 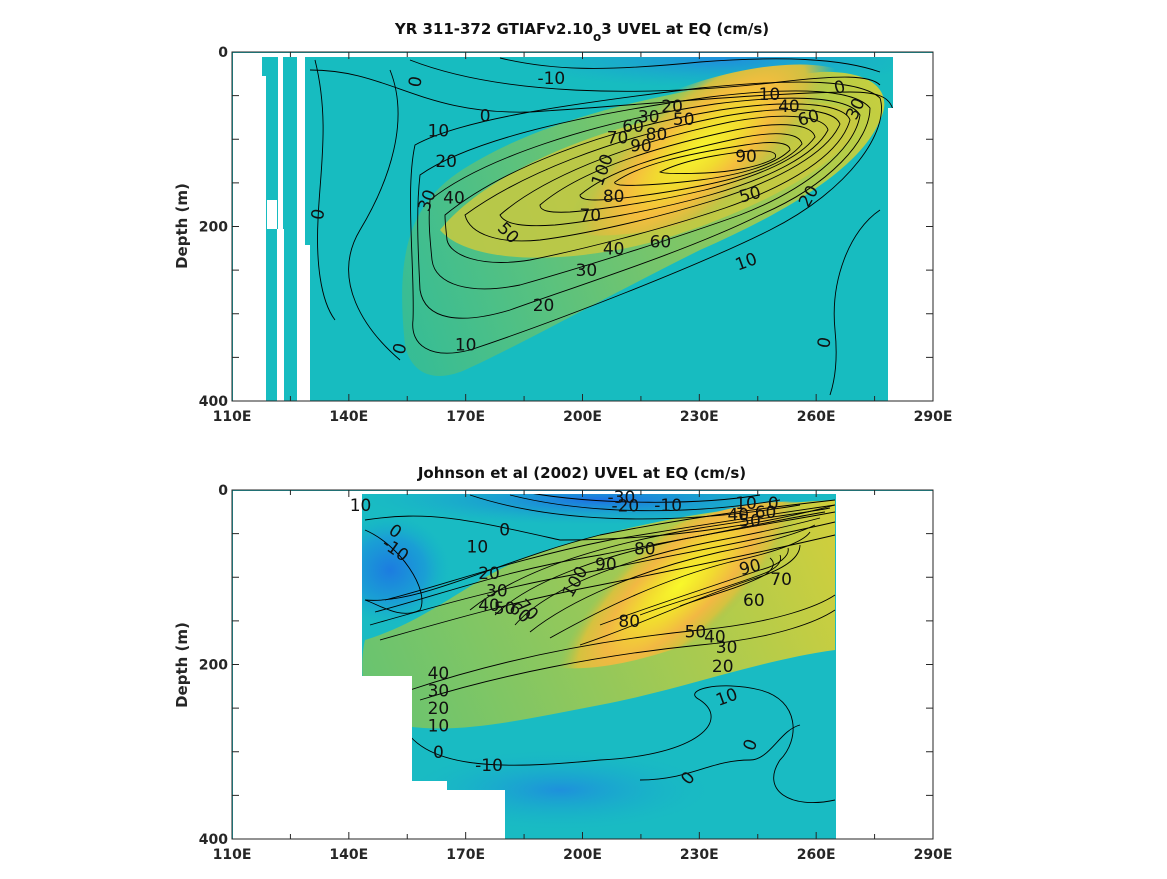 What do you see at coordinates (182, 226) in the screenshot?
I see `top-y-axis-label: Depth (m)` at bounding box center [182, 226].